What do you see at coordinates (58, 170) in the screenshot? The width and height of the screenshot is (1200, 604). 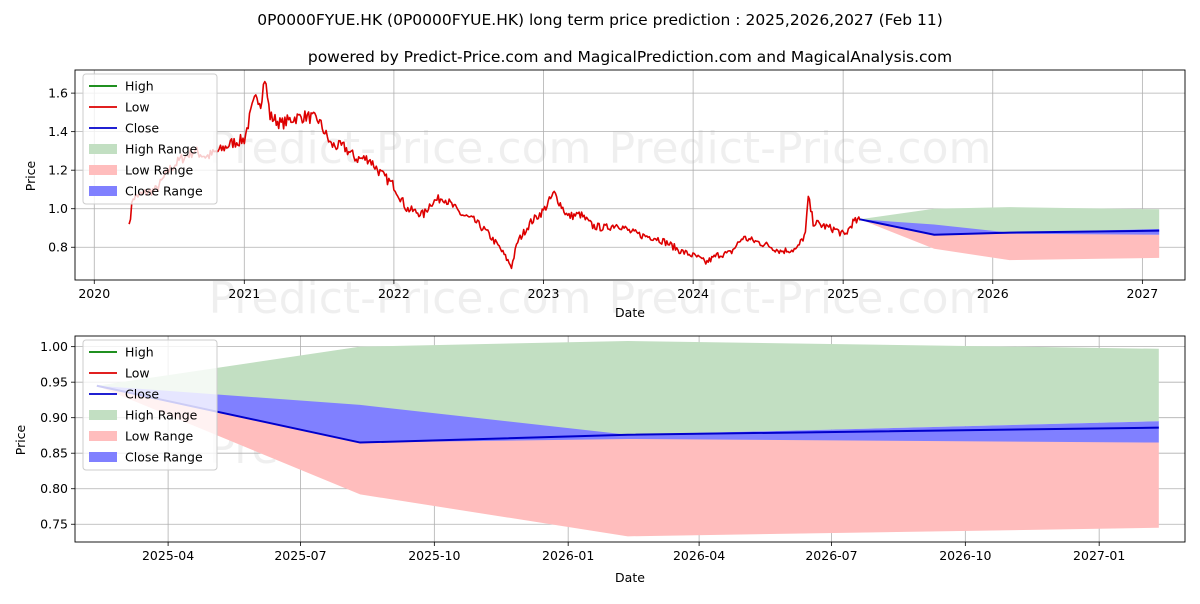 I see `y-tick-label: 1.2` at bounding box center [58, 170].